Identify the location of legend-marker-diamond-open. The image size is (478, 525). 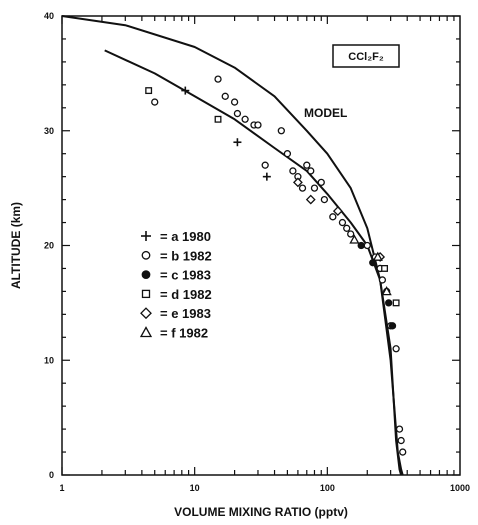
(146, 313).